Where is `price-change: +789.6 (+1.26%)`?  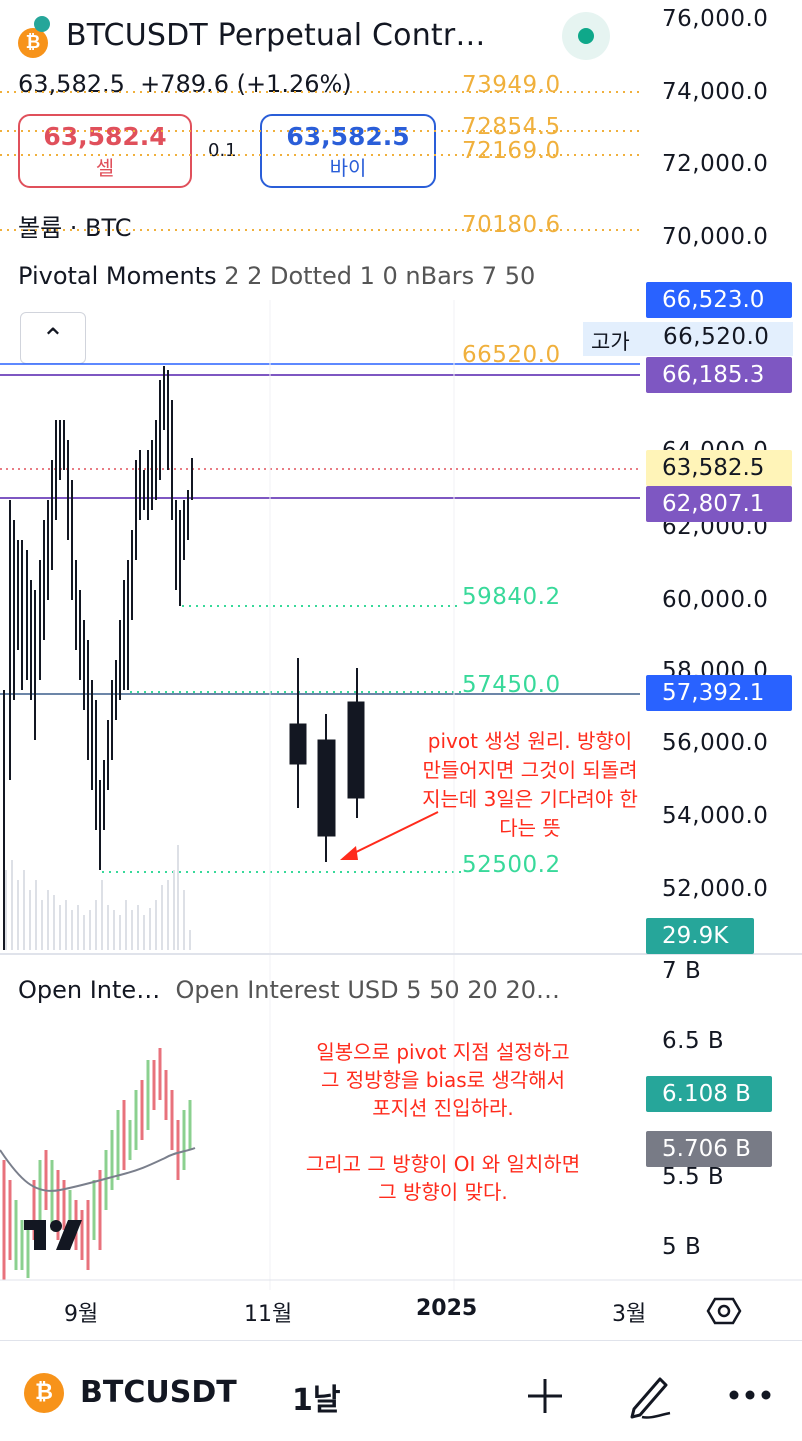 price-change: +789.6 (+1.26%) is located at coordinates (246, 84).